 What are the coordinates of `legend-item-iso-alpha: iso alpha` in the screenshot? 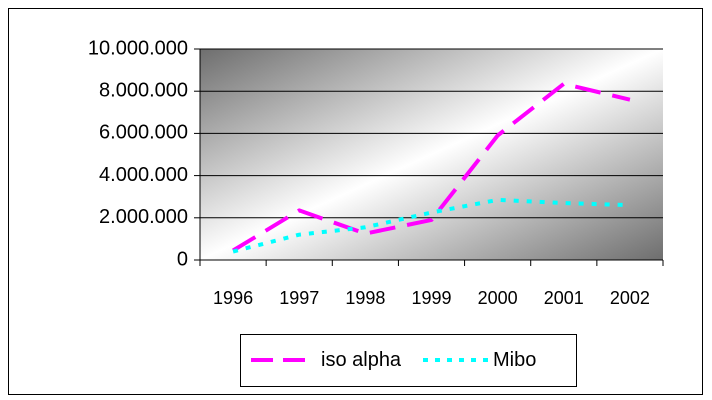 It's located at (325, 360).